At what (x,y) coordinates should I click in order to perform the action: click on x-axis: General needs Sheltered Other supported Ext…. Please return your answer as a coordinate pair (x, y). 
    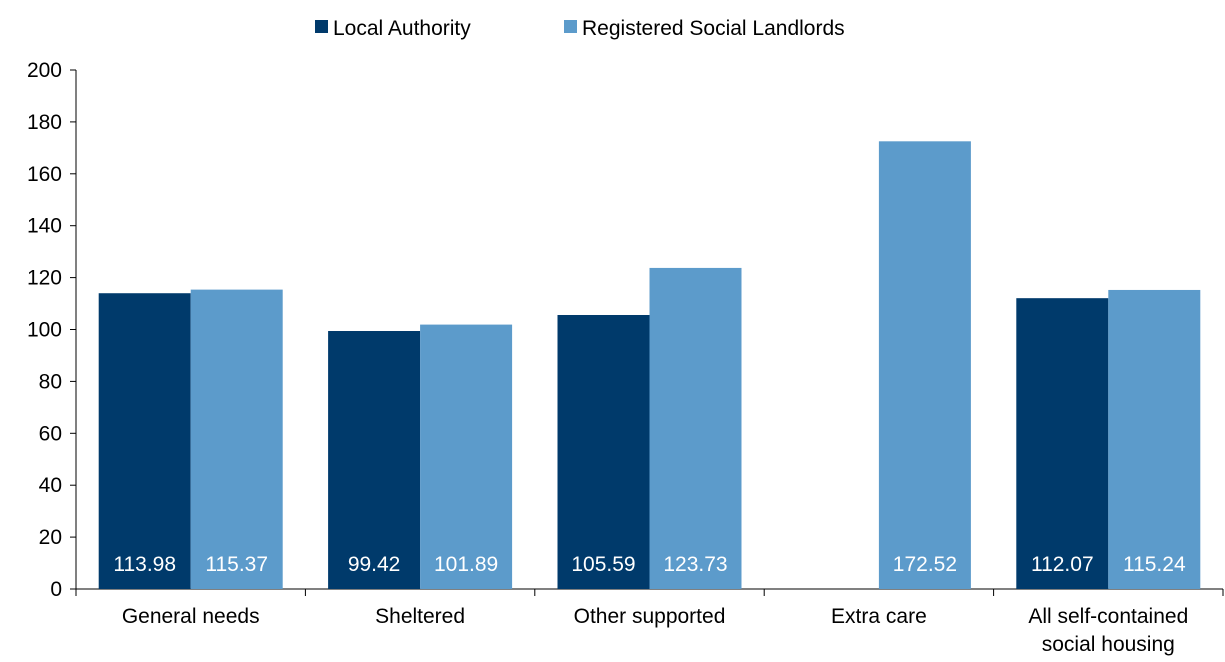
    Looking at the image, I should click on (649, 622).